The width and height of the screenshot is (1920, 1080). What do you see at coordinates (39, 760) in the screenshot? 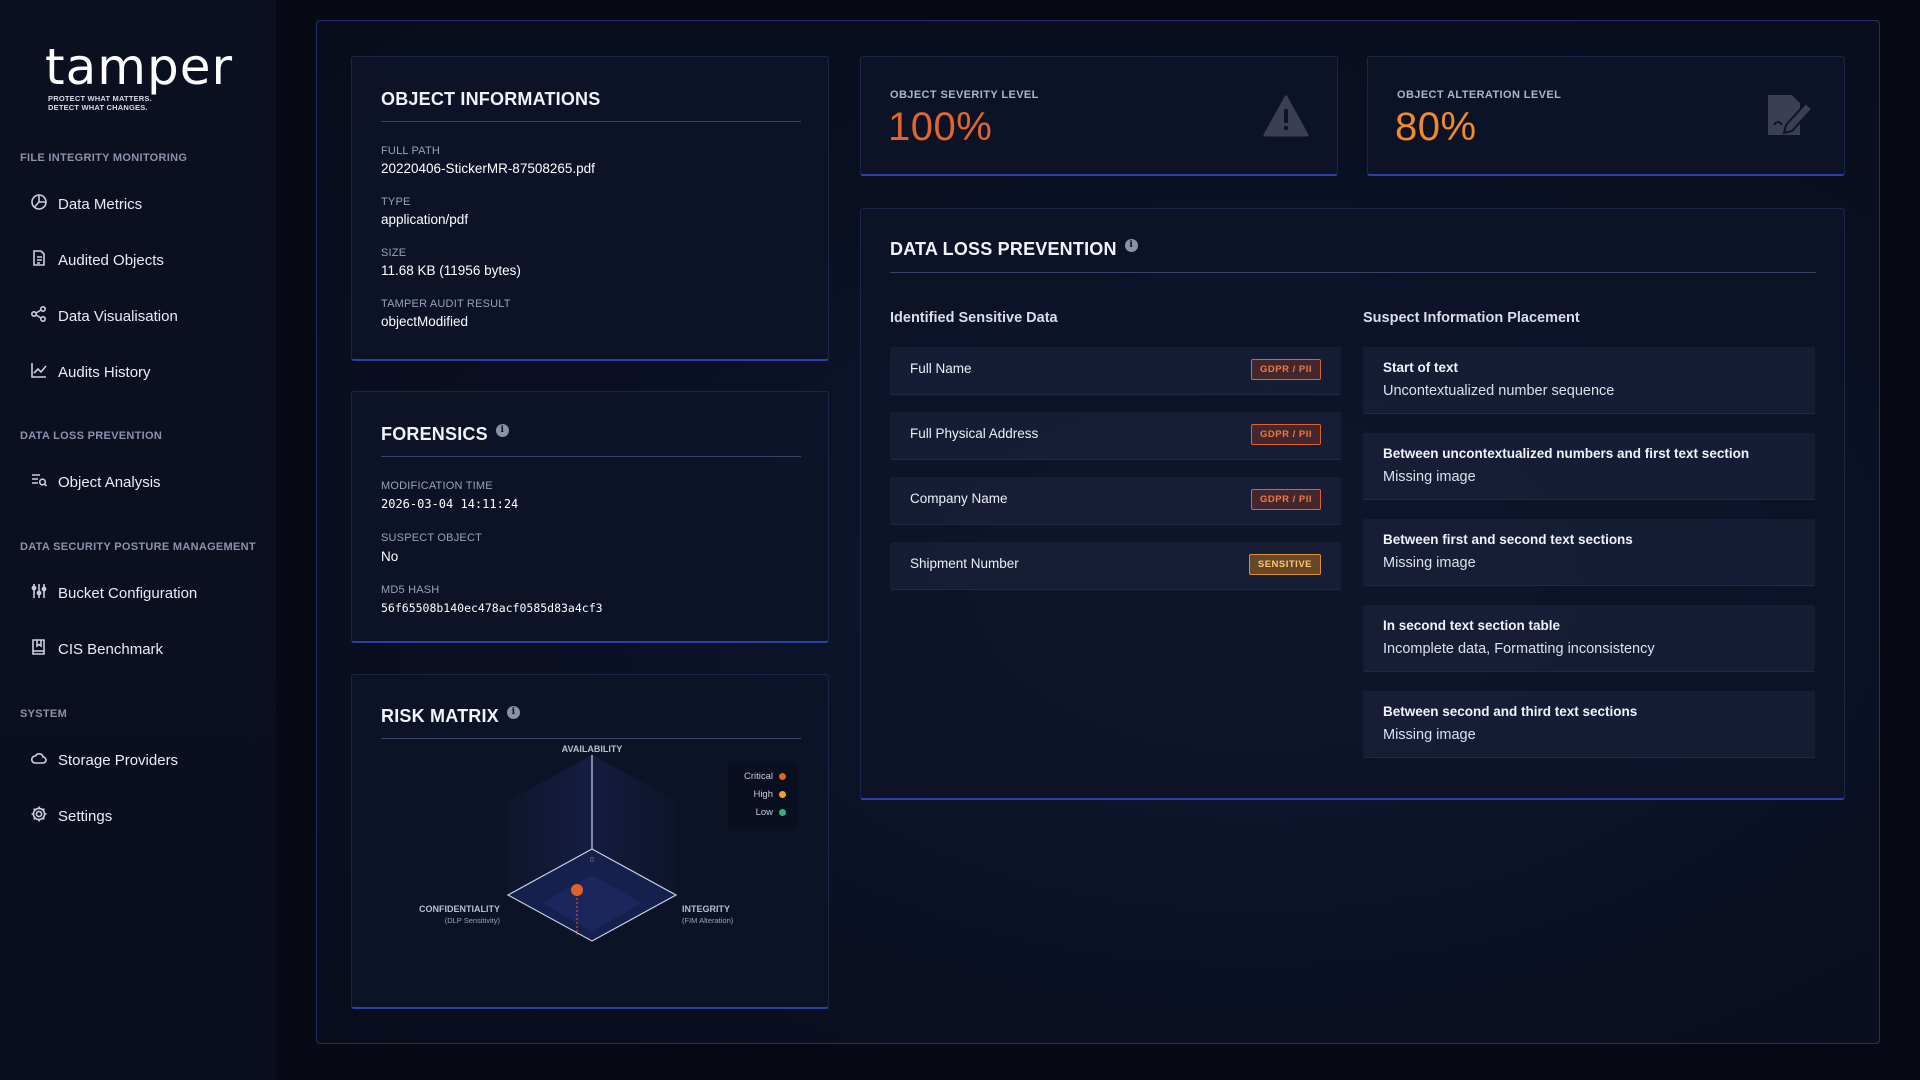
I see `cloud-icon` at bounding box center [39, 760].